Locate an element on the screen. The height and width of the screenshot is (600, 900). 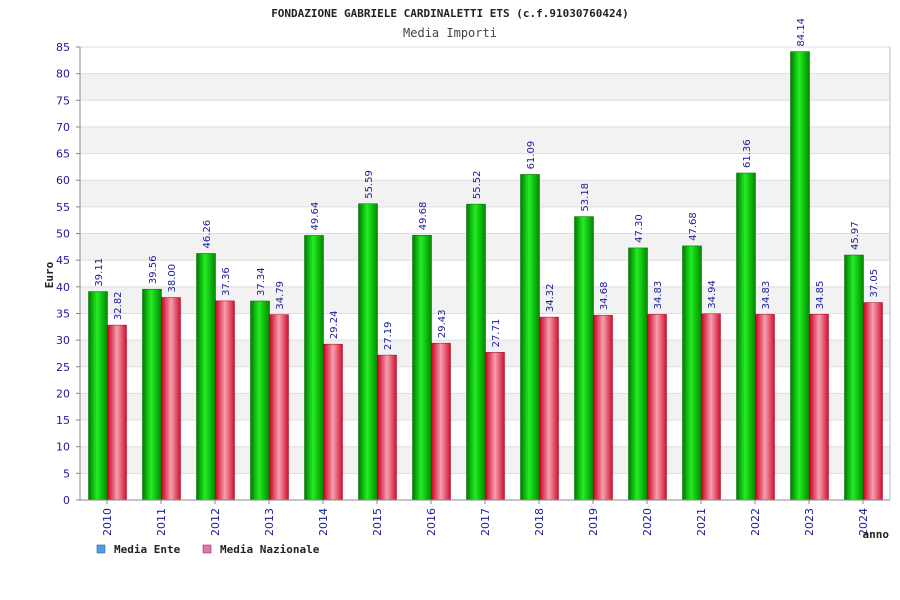
data-label: 34.68 is located at coordinates (604, 296).